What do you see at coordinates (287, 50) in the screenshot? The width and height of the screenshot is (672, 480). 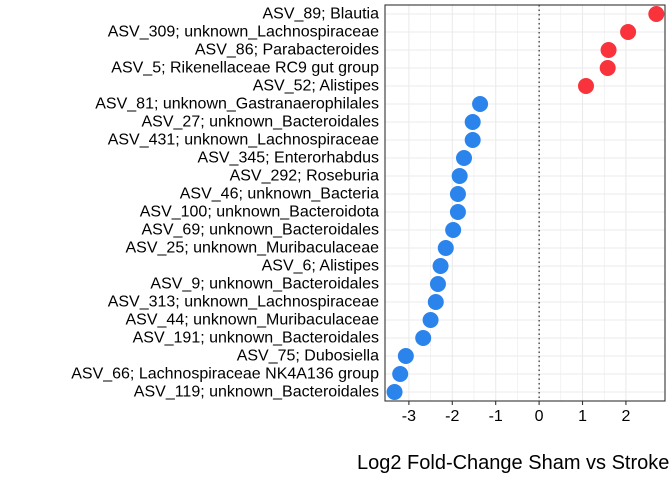 I see `category-label: ASV_86; Parabacteroides` at bounding box center [287, 50].